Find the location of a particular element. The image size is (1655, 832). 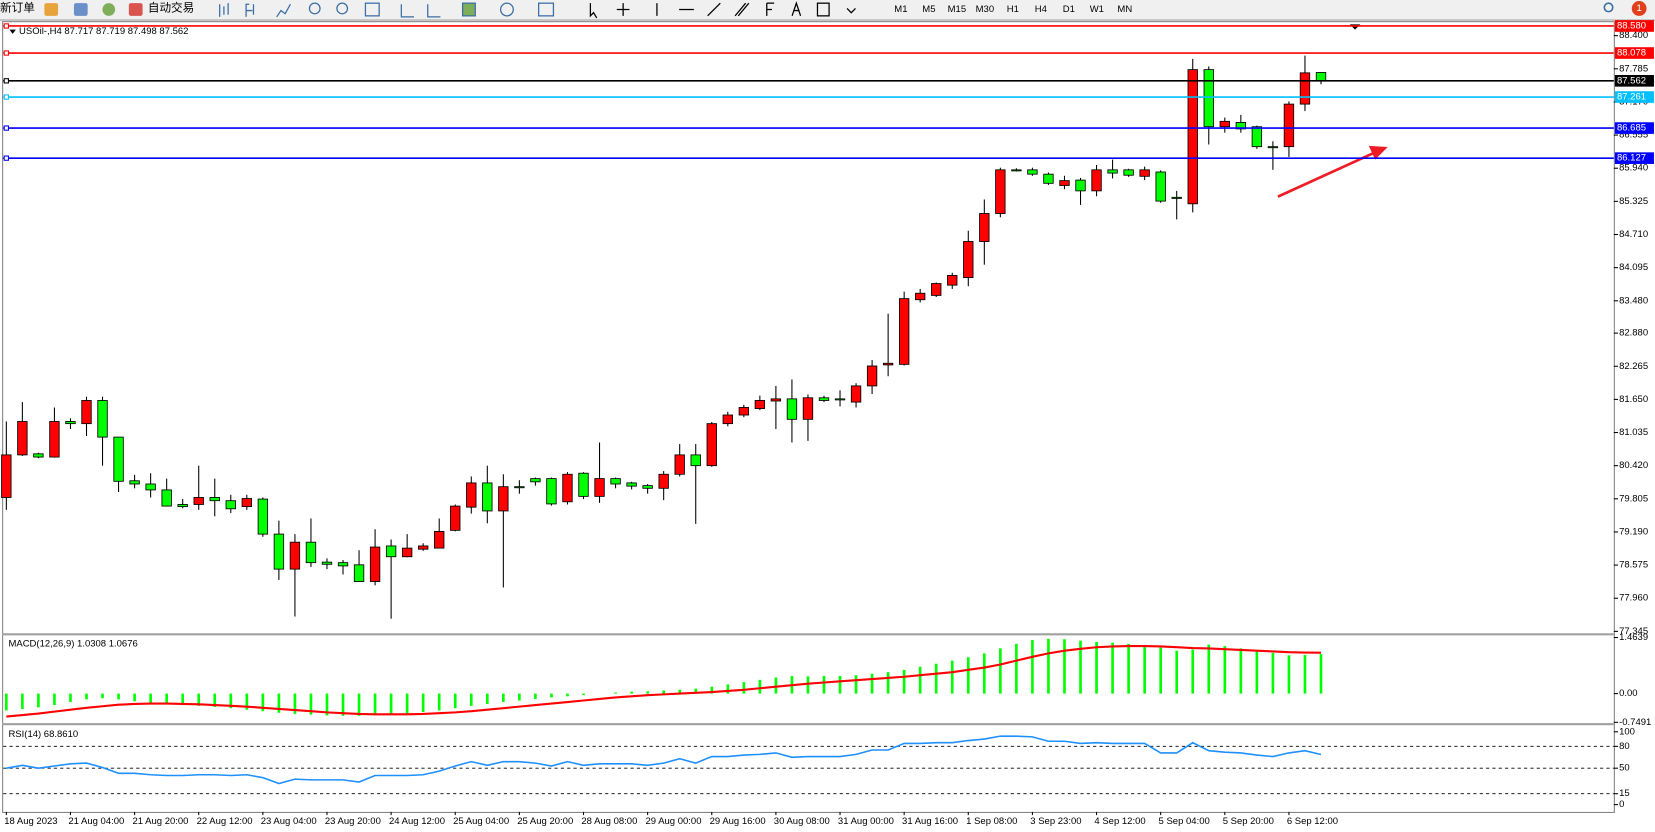

price-level-label: 87.562 is located at coordinates (1631, 80).